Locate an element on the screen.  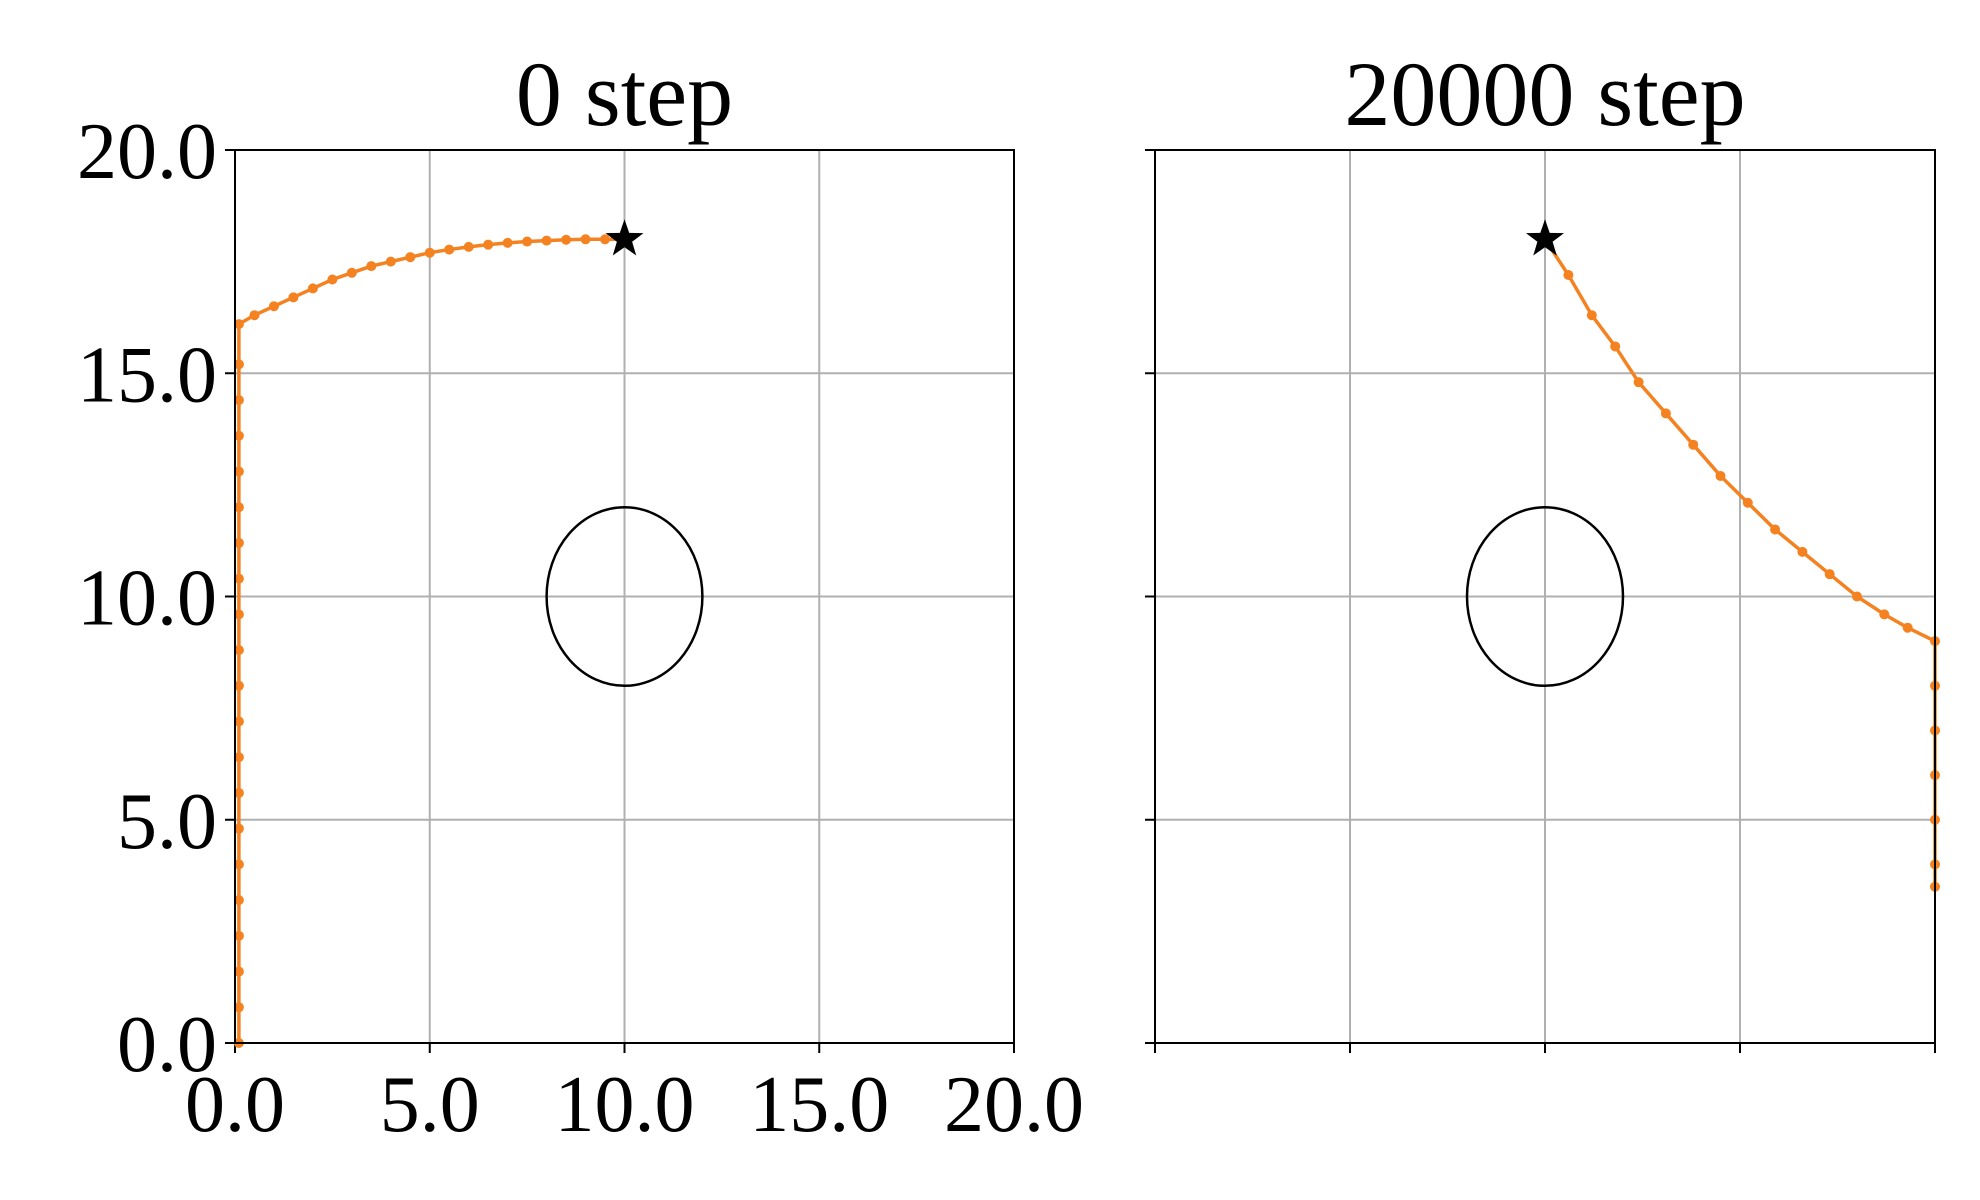
x-tick-label: 0.0 is located at coordinates (235, 1105).